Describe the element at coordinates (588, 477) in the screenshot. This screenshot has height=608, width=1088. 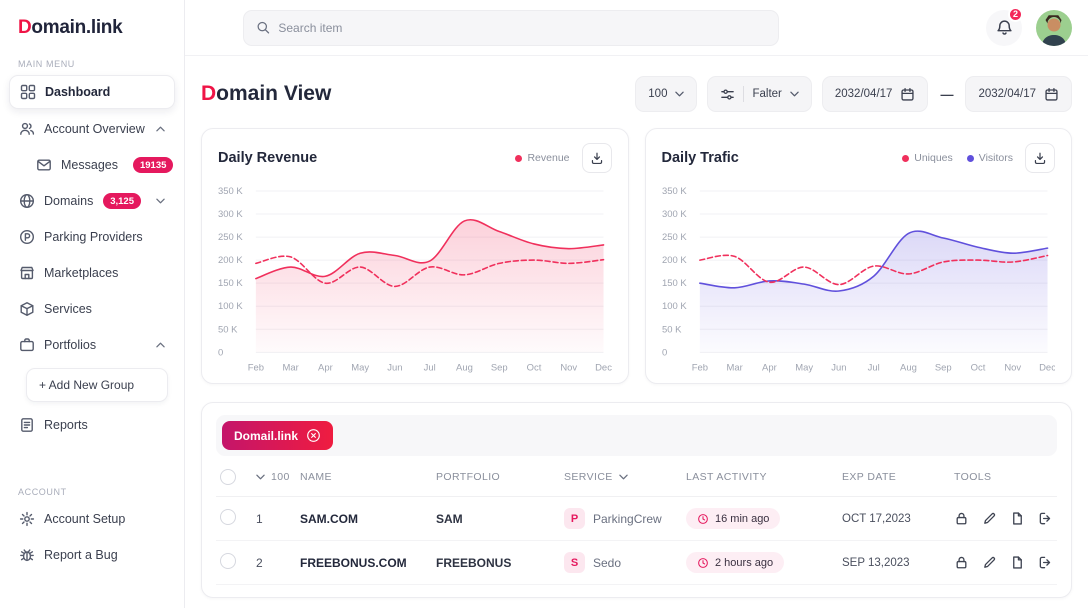
I see `service-header-label: SERVICE` at that location.